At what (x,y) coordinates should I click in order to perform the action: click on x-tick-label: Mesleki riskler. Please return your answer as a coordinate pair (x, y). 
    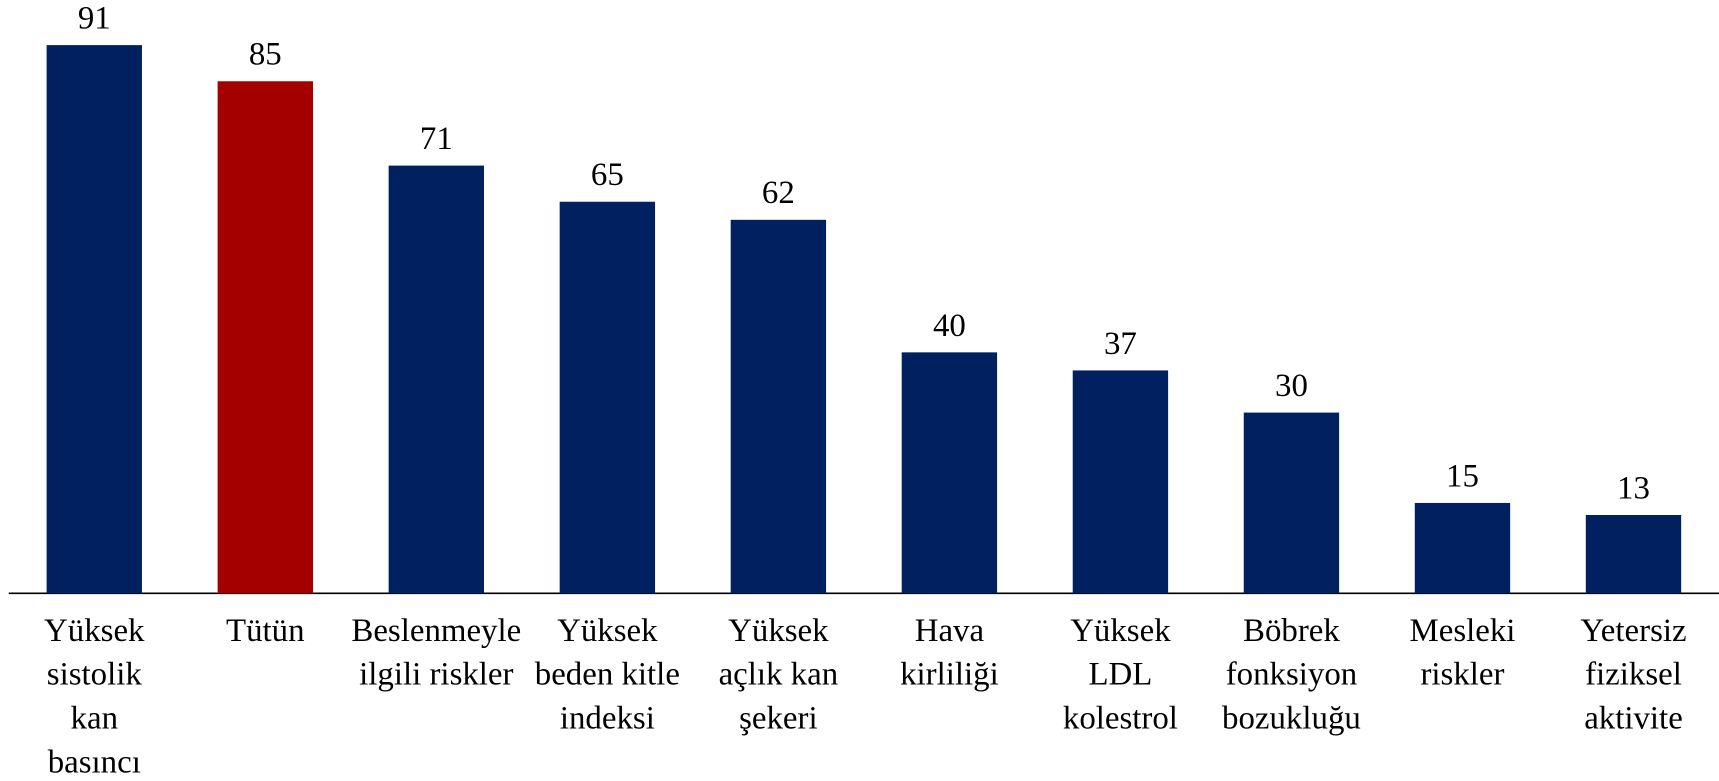
    Looking at the image, I should click on (1463, 652).